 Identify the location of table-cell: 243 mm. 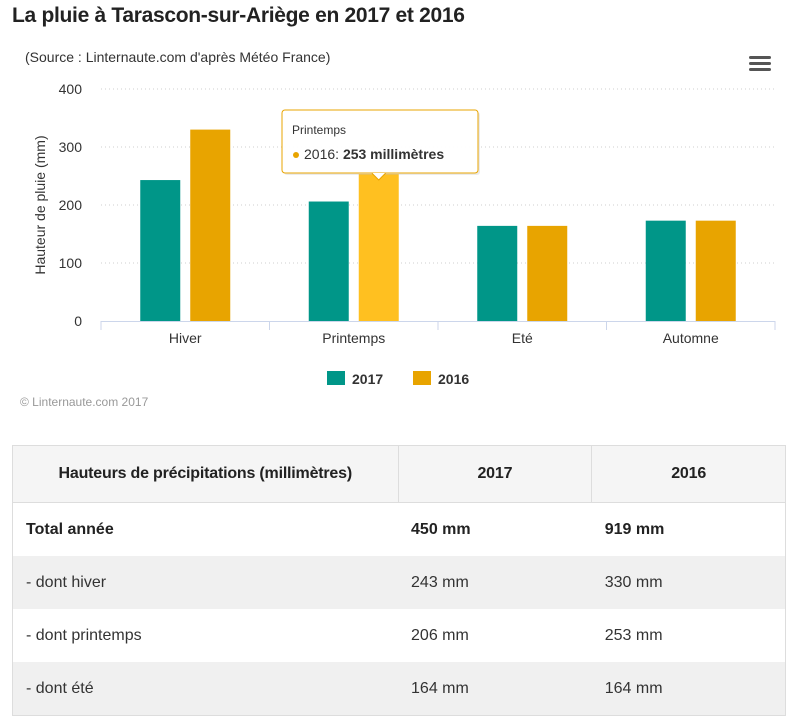
(495, 582).